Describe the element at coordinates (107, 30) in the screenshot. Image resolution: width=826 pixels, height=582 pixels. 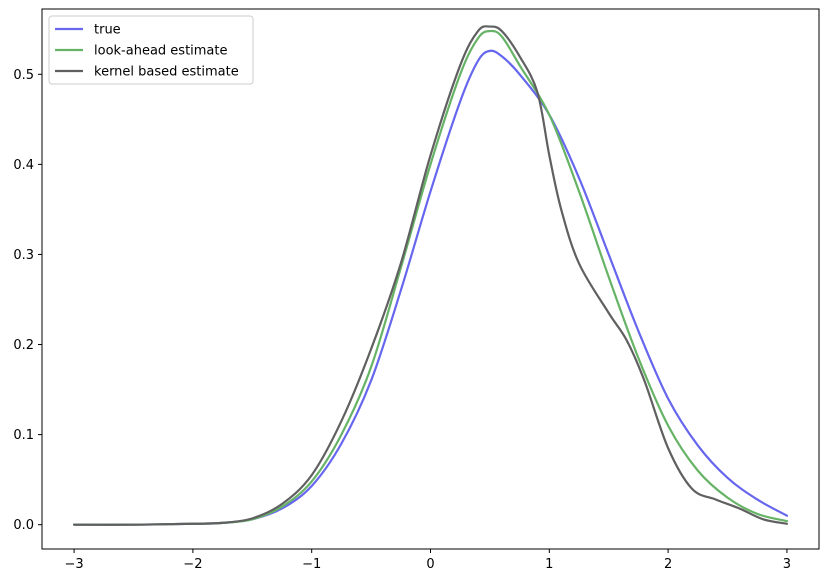
I see `legend-label: true` at that location.